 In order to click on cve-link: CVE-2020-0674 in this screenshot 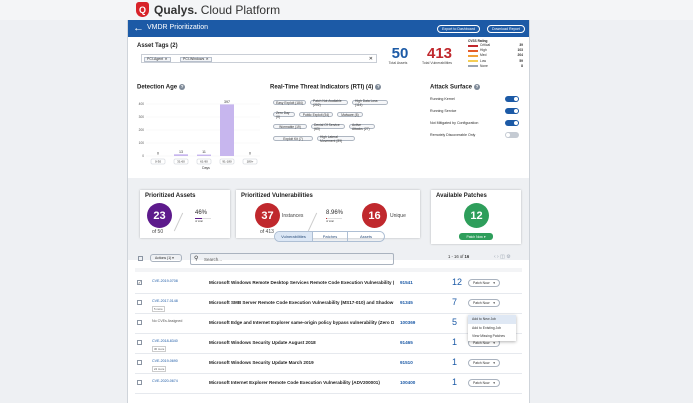, I will do `click(165, 381)`.